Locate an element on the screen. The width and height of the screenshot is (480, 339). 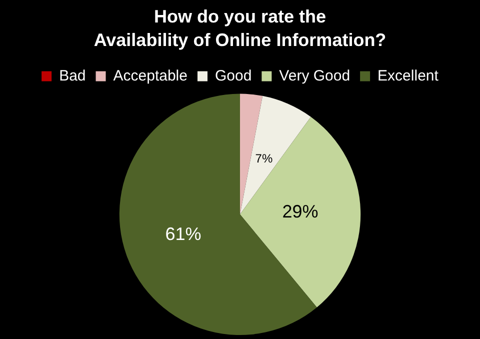
legend-label: Acceptable is located at coordinates (150, 75).